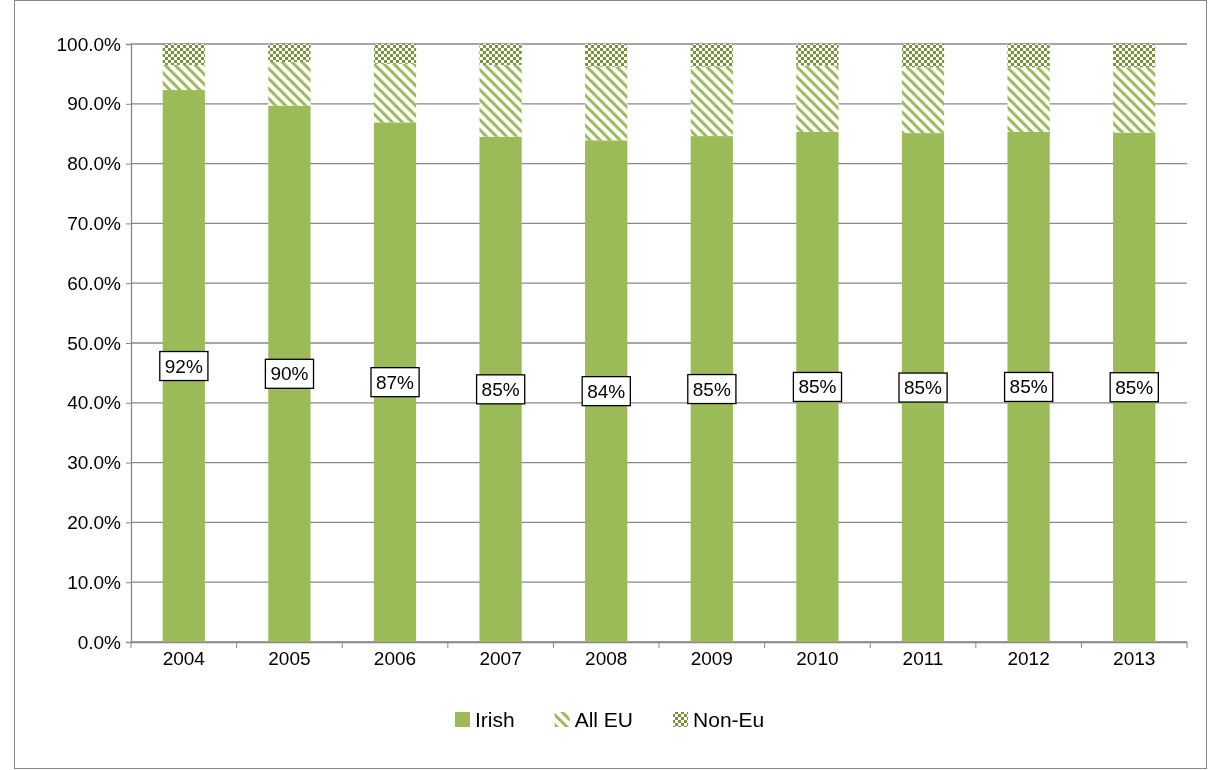  I want to click on legend-label: Irish, so click(495, 719).